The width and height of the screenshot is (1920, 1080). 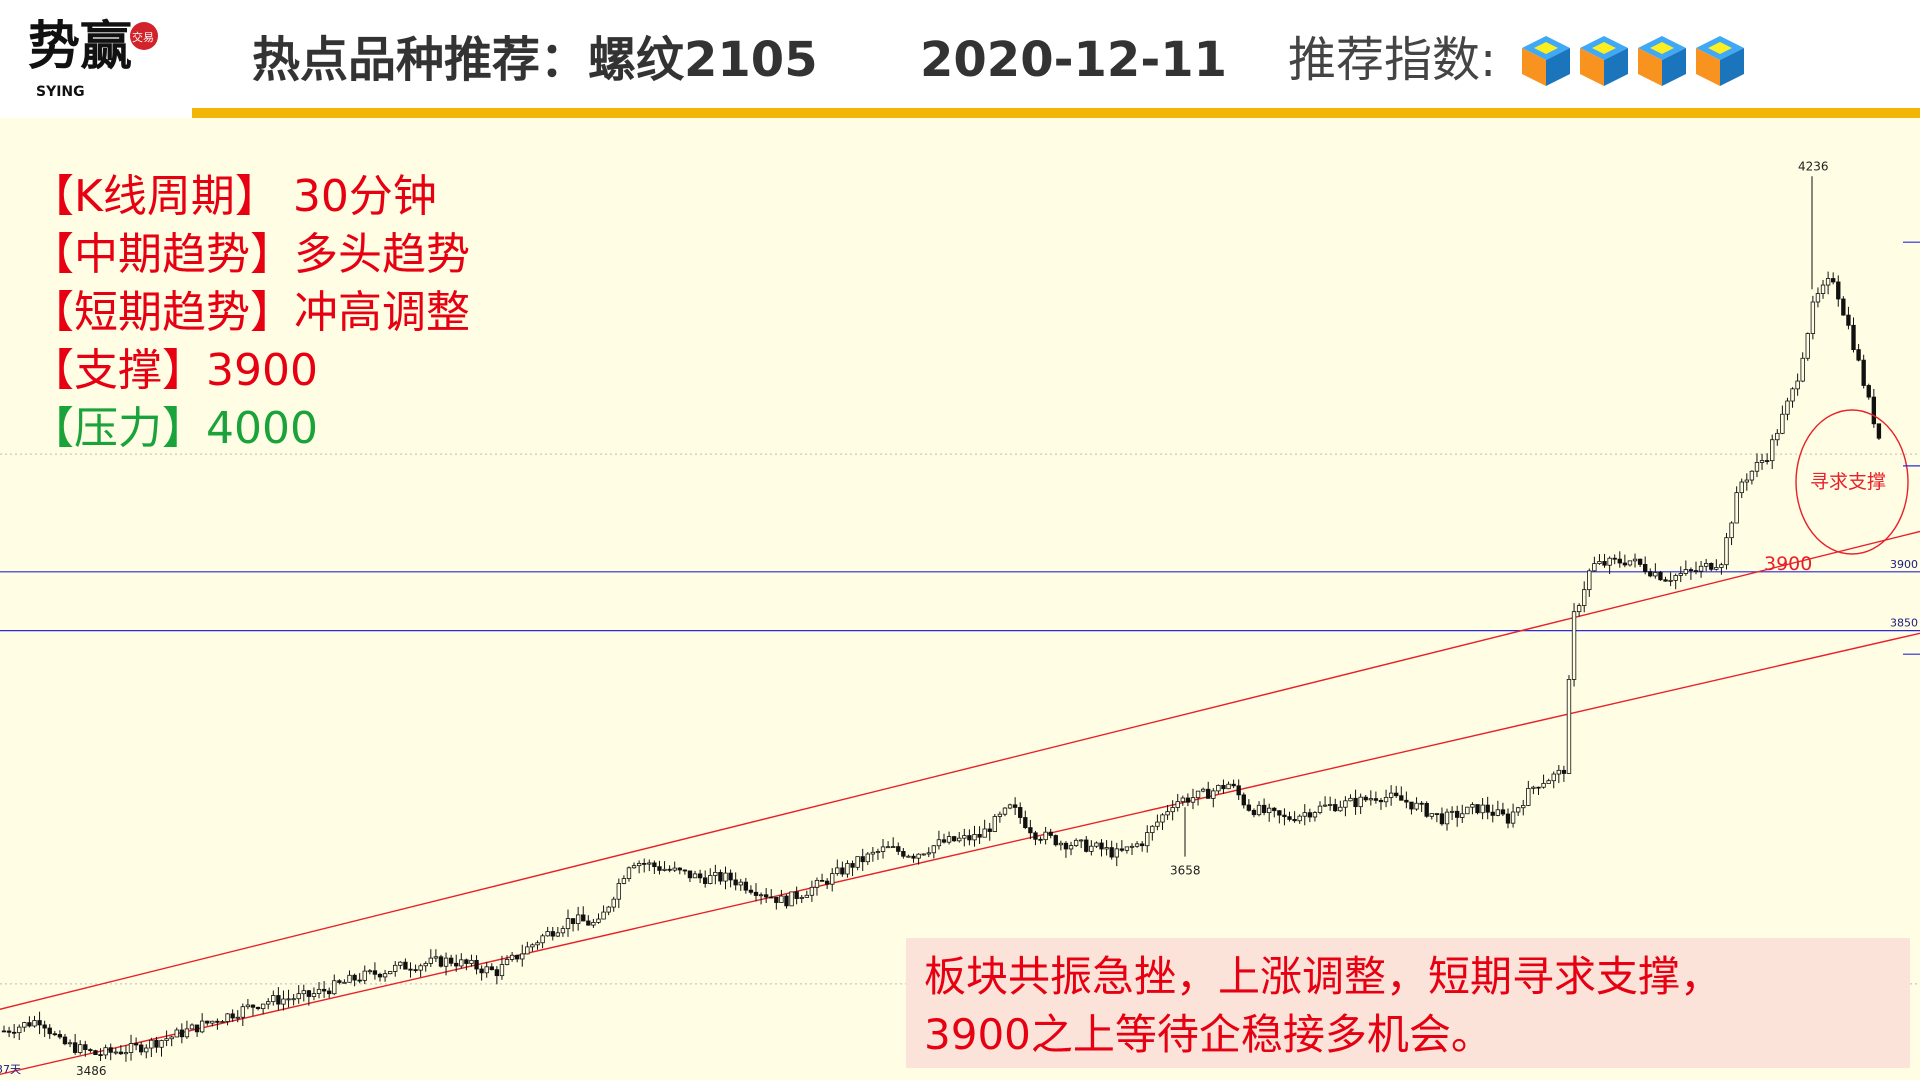 I want to click on logo-sub: SYING, so click(x=60, y=92).